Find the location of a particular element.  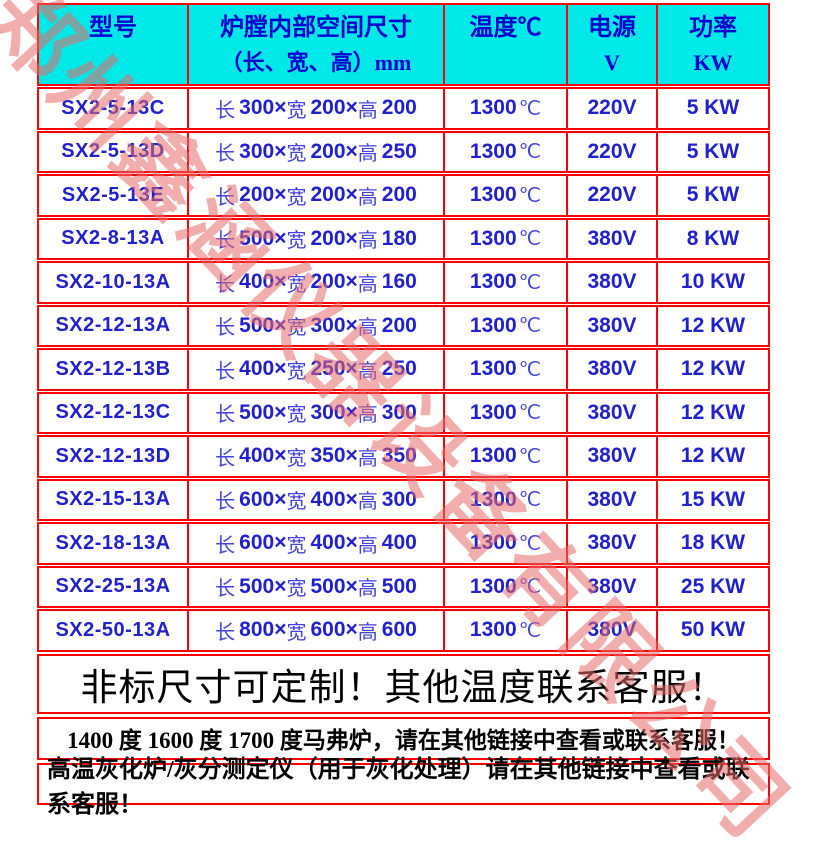

cell-dimensions: 长 500× 宽 300× 高 300 is located at coordinates (317, 412).